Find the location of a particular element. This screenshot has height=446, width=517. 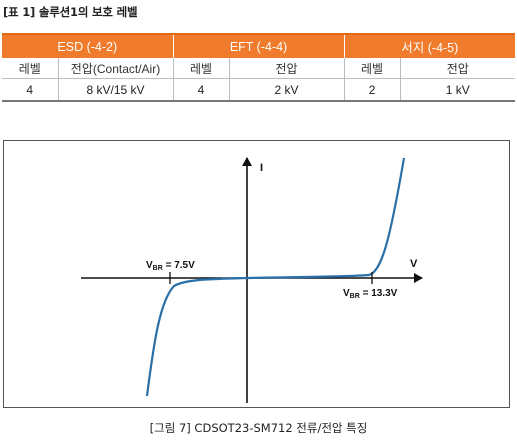

subheader-eft-level: 레벨 is located at coordinates (201, 68).